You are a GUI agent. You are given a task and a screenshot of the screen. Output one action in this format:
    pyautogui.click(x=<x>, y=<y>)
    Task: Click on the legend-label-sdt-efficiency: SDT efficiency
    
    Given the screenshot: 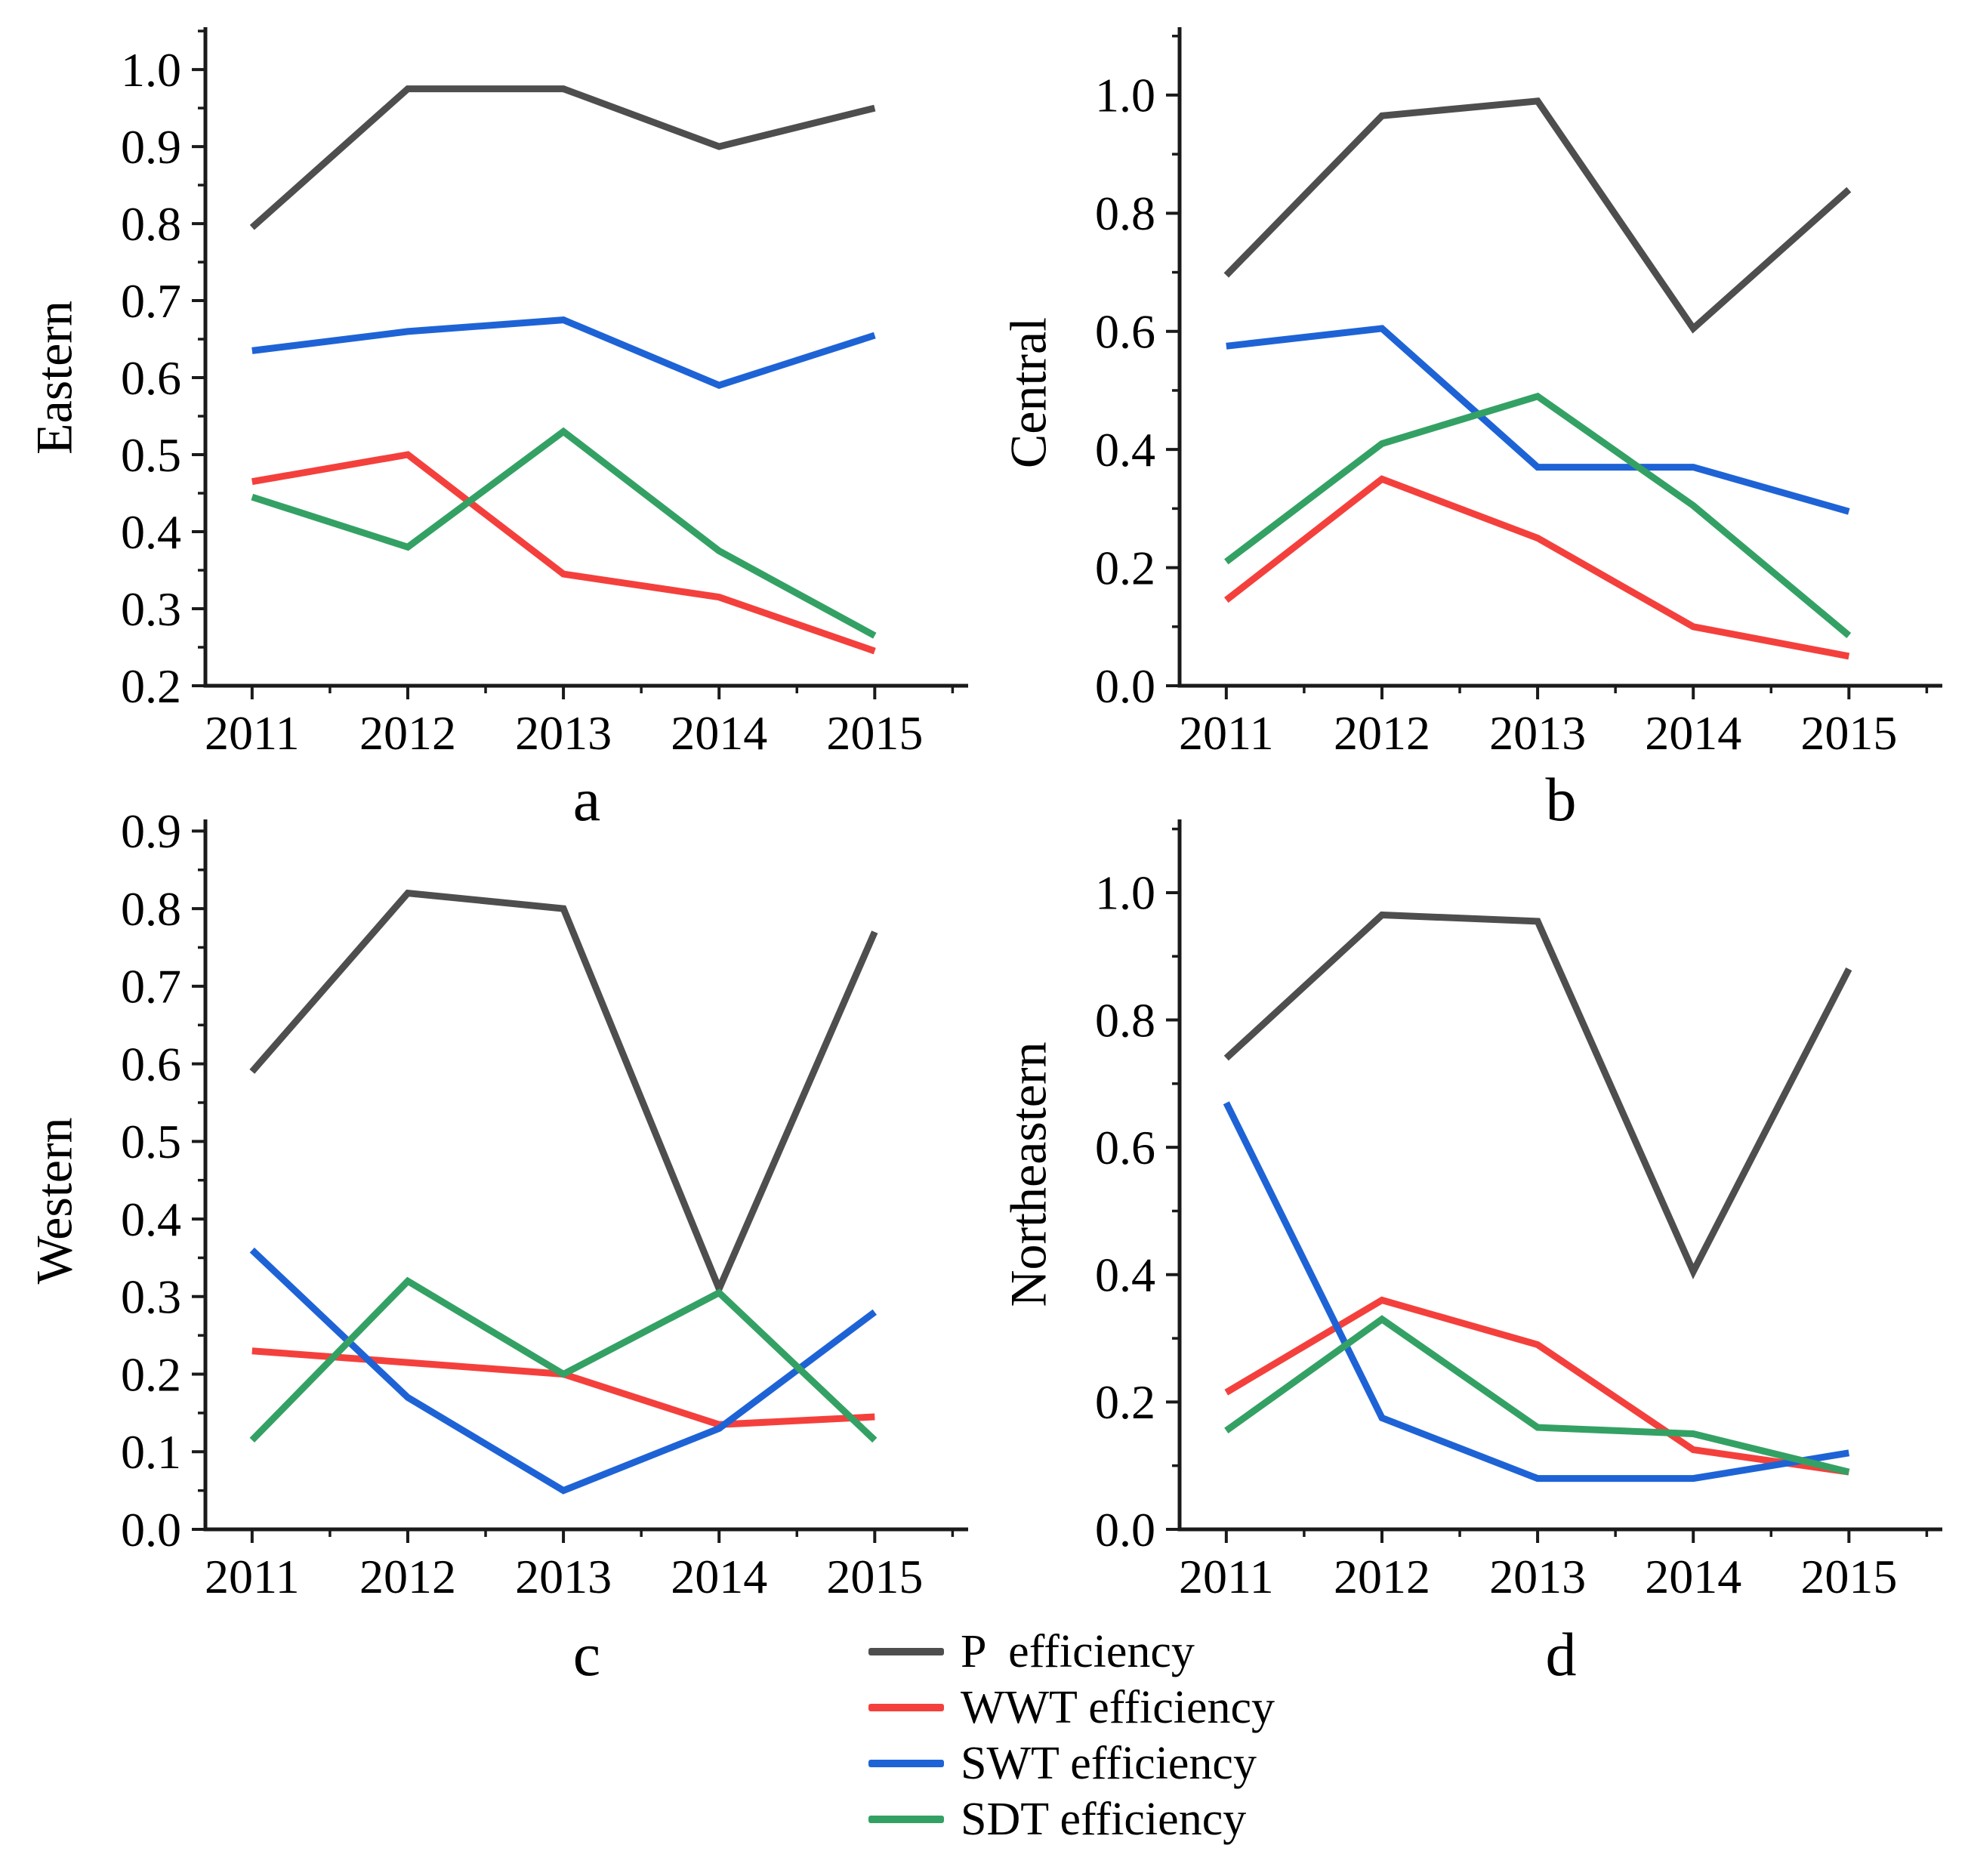 What is the action you would take?
    pyautogui.click(x=1104, y=1819)
    